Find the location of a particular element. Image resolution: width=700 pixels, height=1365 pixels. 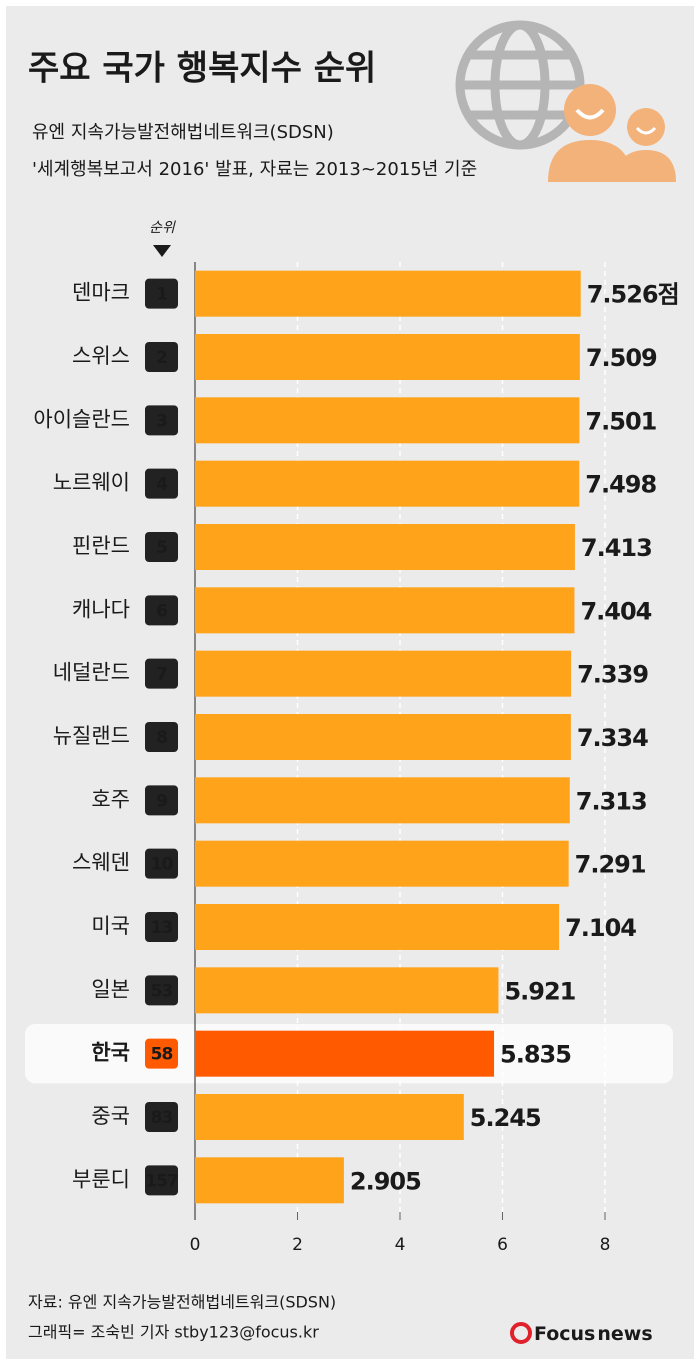

logo-part: Focus is located at coordinates (564, 1334).